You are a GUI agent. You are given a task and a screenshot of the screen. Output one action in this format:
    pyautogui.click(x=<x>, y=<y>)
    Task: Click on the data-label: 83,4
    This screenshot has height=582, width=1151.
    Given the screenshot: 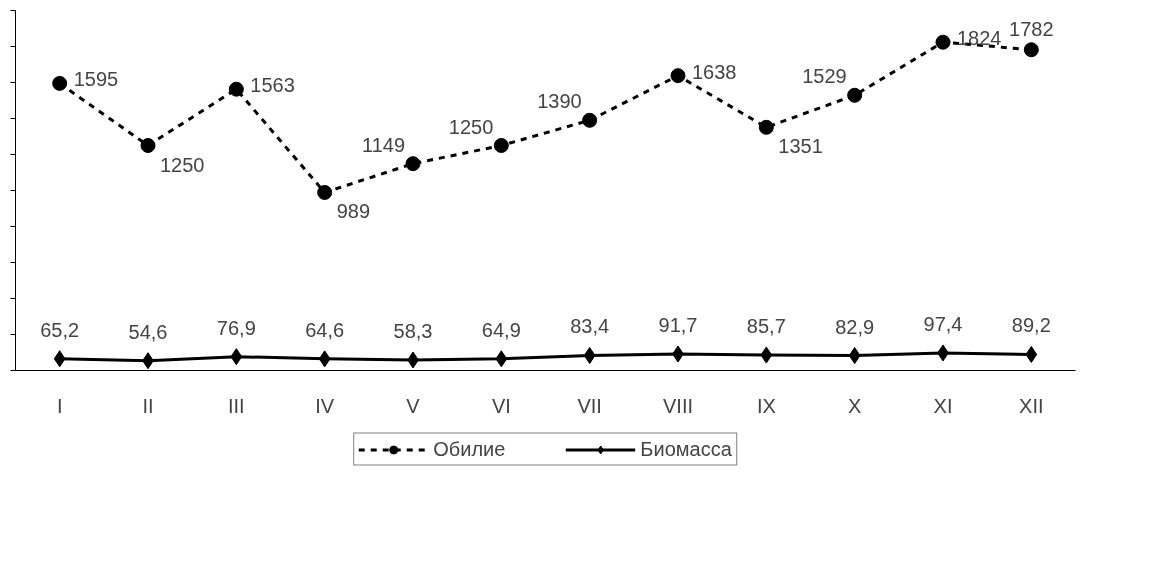 What is the action you would take?
    pyautogui.click(x=590, y=326)
    